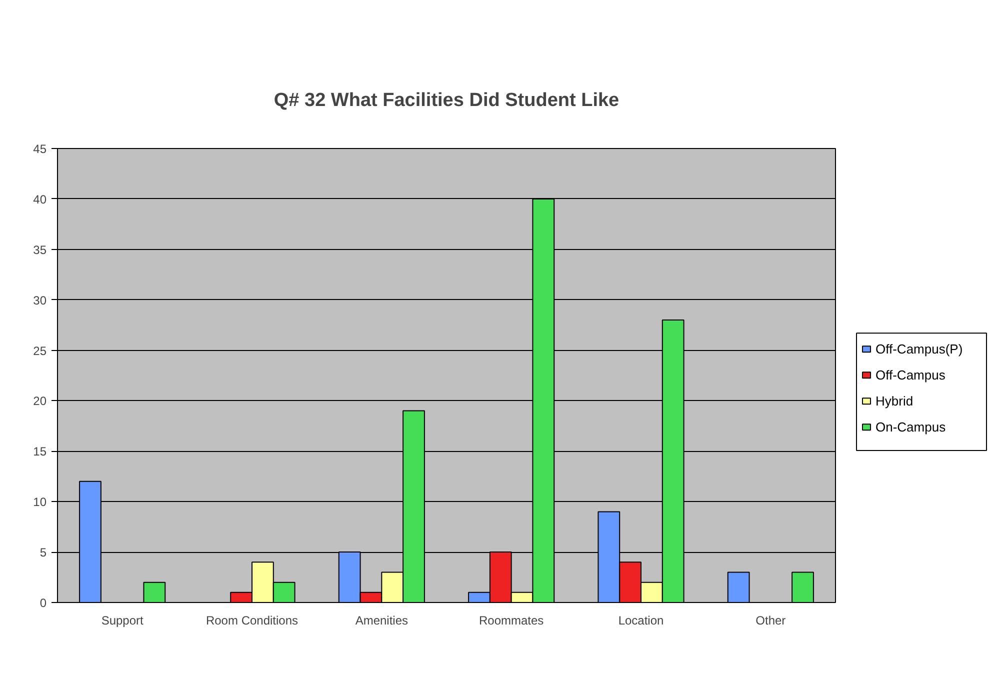 The height and width of the screenshot is (683, 992). Describe the element at coordinates (252, 621) in the screenshot. I see `x-tick-label: Room Conditions` at that location.